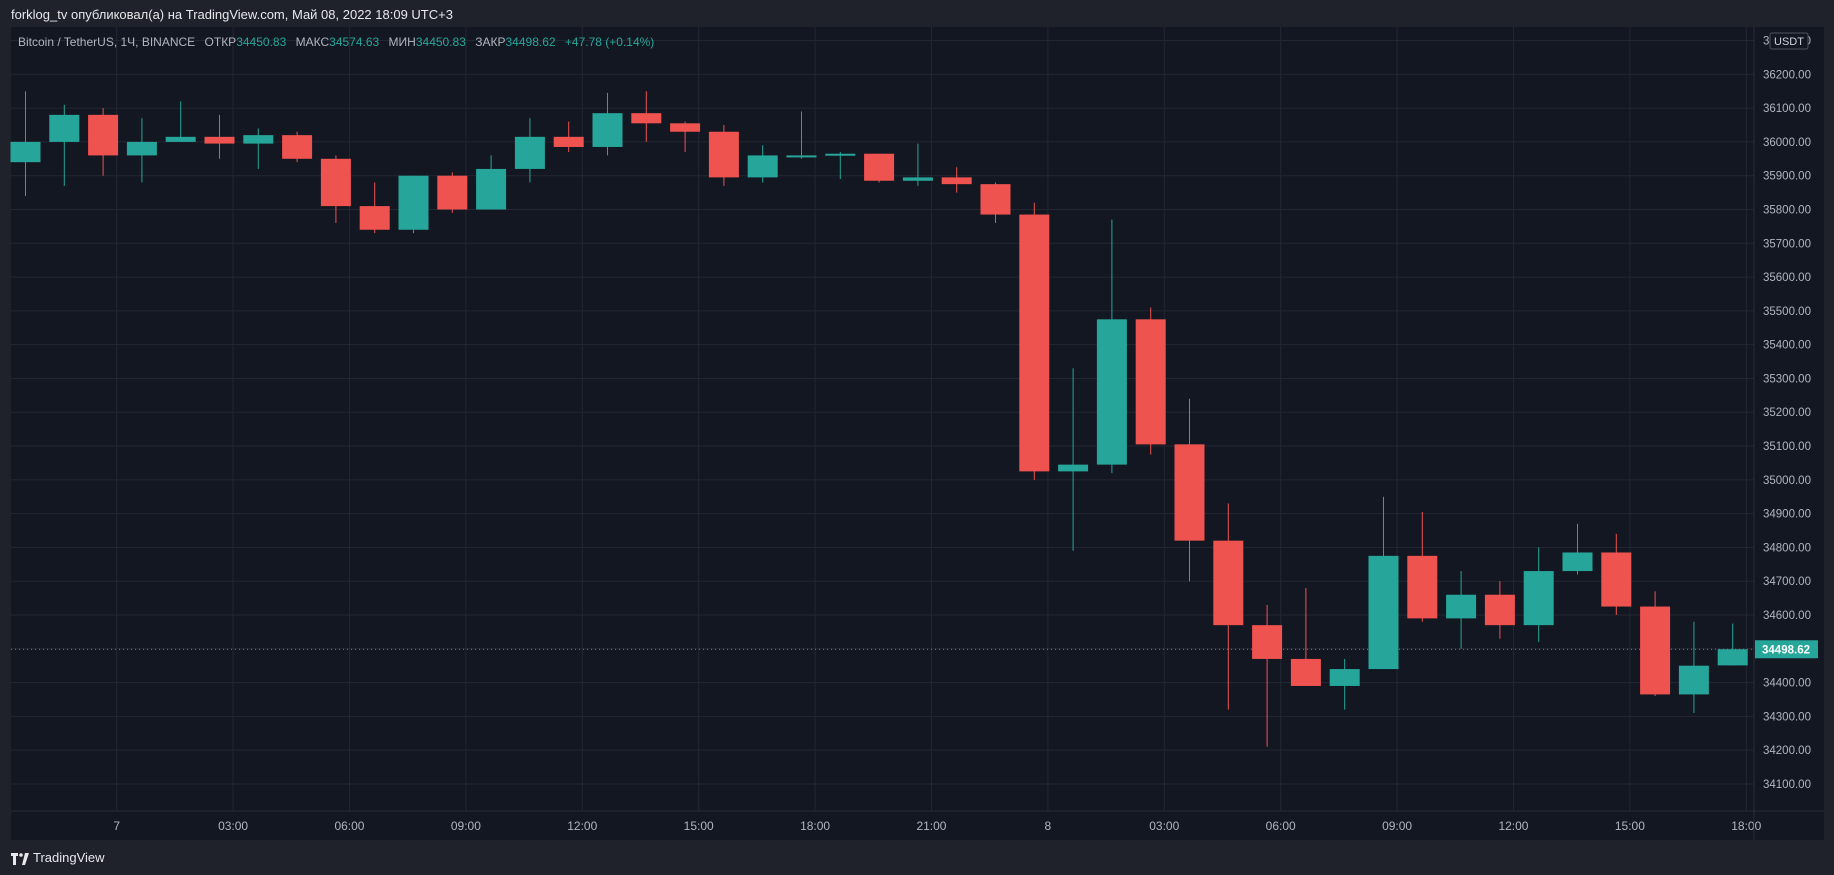 The image size is (1834, 875). Describe the element at coordinates (1787, 717) in the screenshot. I see `y-tick-label: 34300.00` at that location.